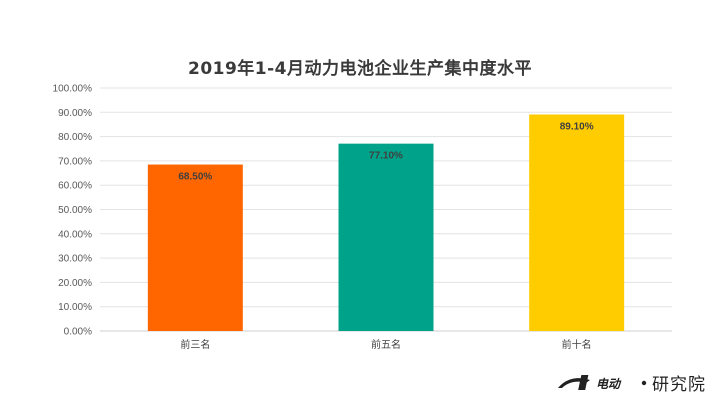 This screenshot has width=720, height=405. Describe the element at coordinates (75, 259) in the screenshot. I see `y-tick-label: 30.00%` at that location.